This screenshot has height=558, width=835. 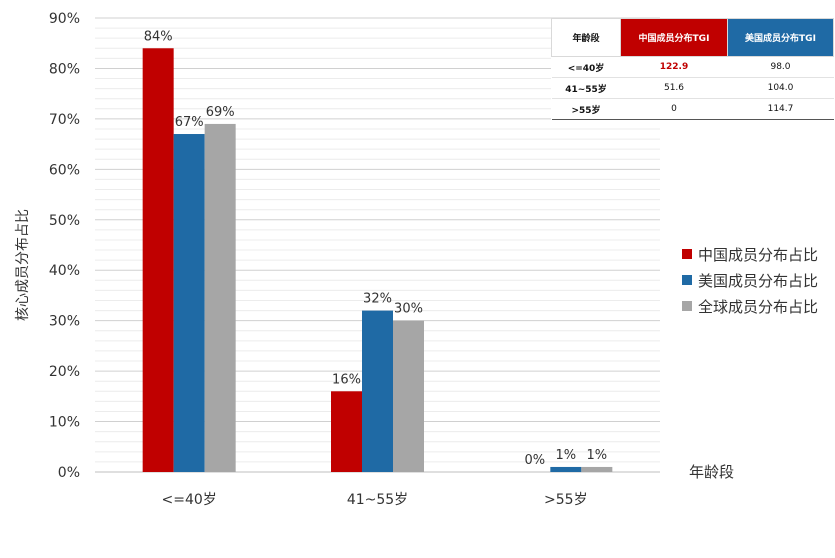 I want to click on legend-swatch-china, so click(x=687, y=254).